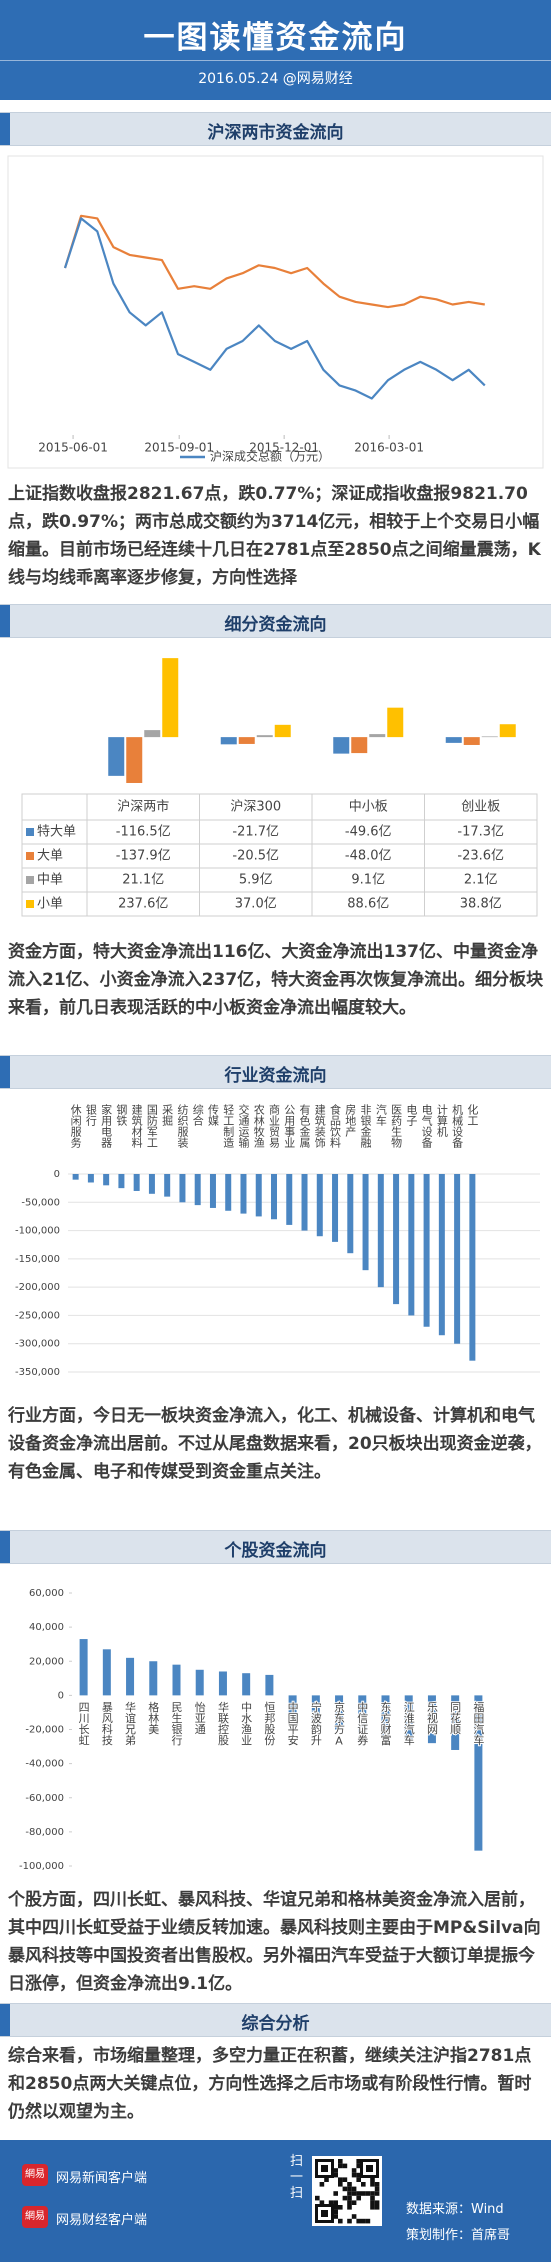  I want to click on y-tick-label: 0, so click(57, 1174).